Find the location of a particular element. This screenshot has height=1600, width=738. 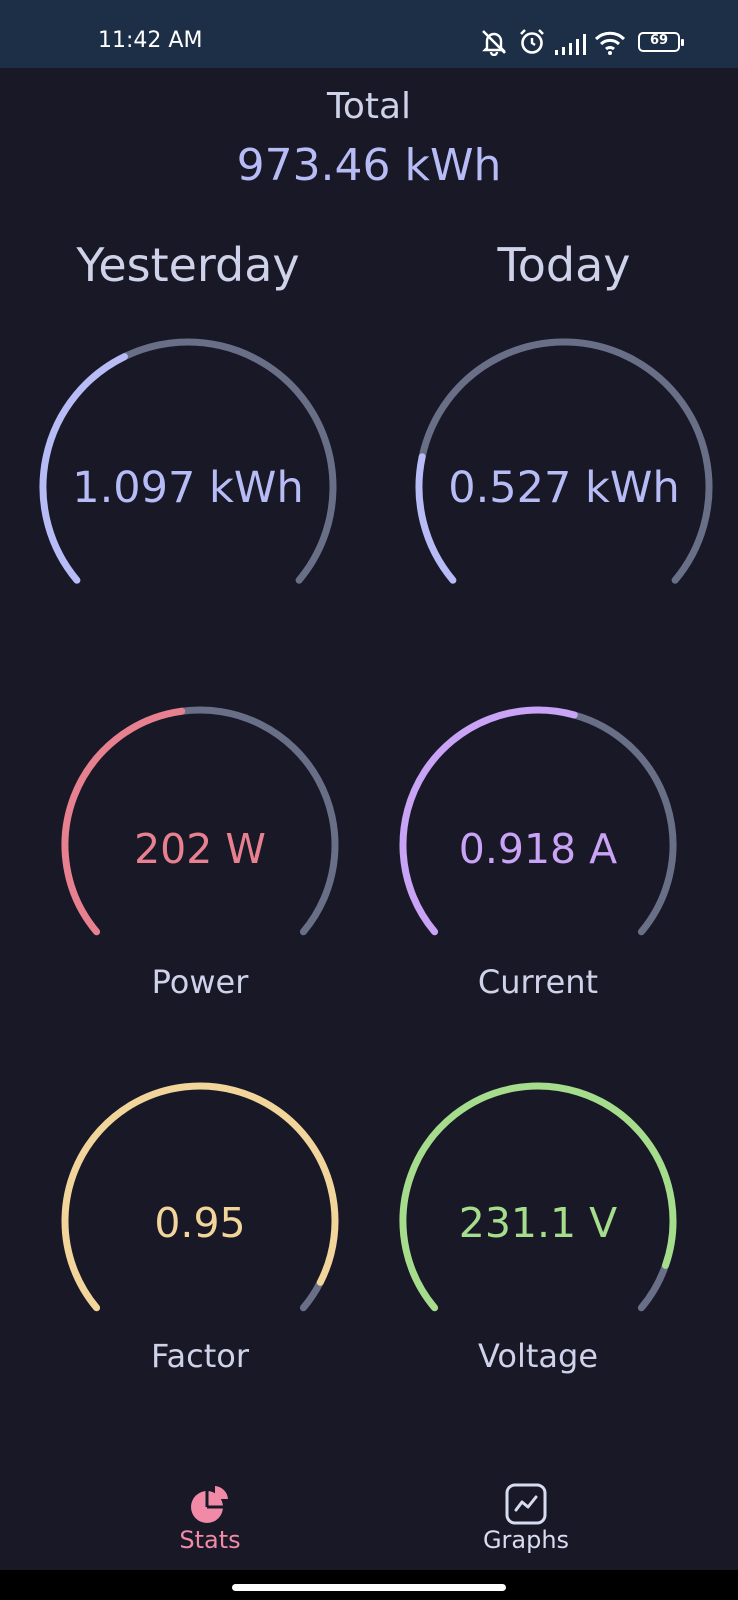

current-gauge: 0.918 A Current is located at coordinates (538, 855).